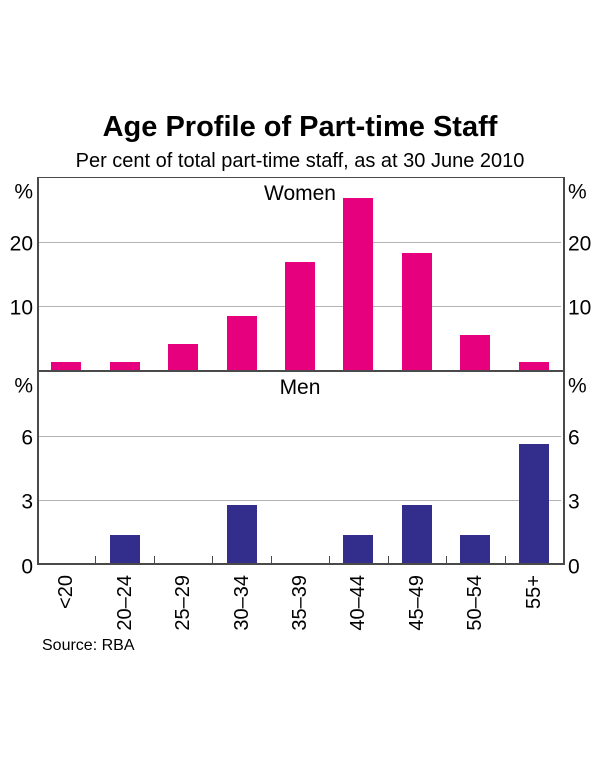  I want to click on source-note: Source: RBA, so click(88, 645).